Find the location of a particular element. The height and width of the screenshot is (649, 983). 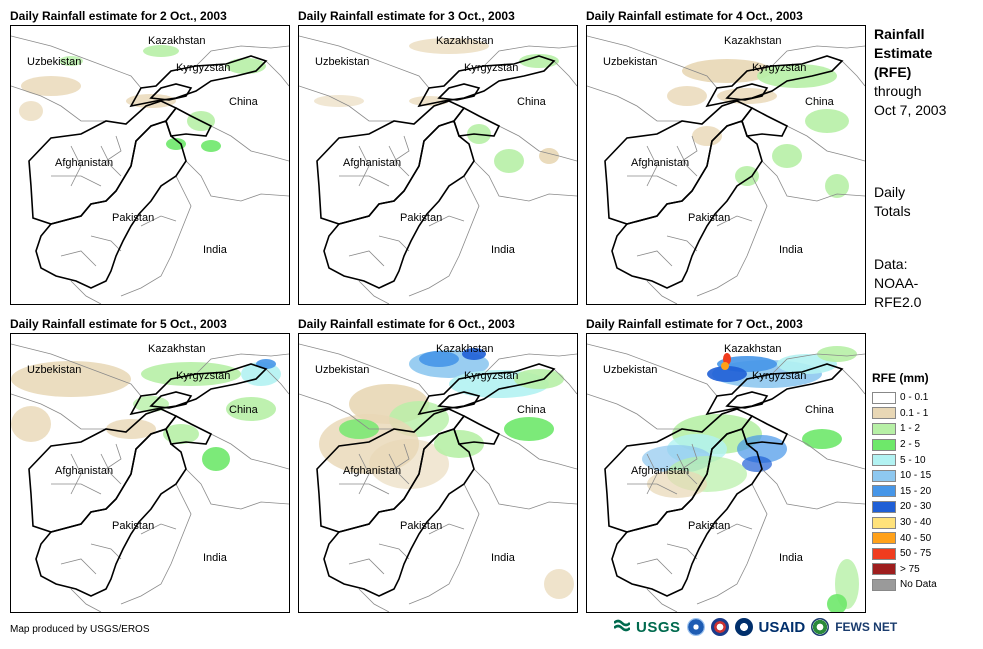

legend-item: 50 - 75 is located at coordinates (904, 554).